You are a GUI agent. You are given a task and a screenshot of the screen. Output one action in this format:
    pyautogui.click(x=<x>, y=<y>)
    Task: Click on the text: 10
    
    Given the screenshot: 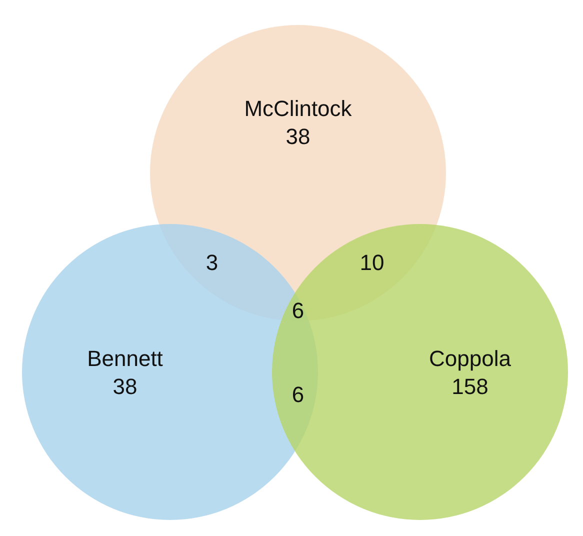 What is the action you would take?
    pyautogui.click(x=372, y=262)
    